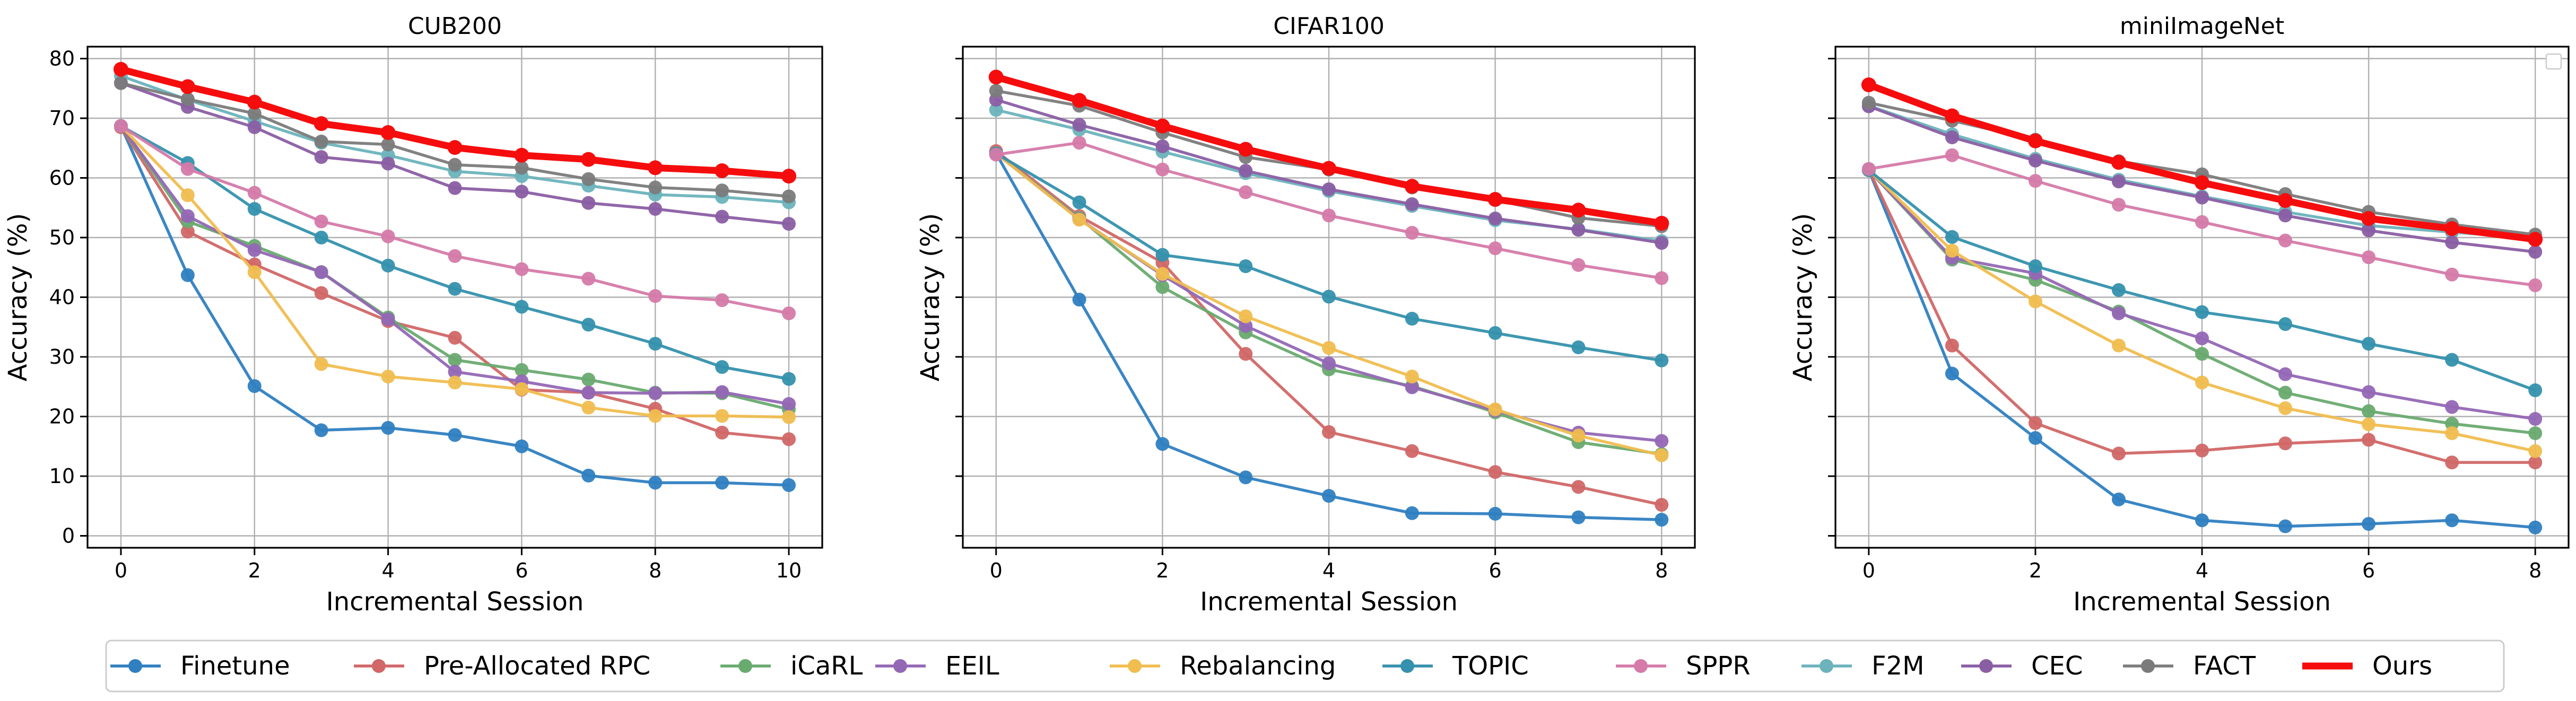  What do you see at coordinates (455, 219) in the screenshot?
I see `series-sppr` at bounding box center [455, 219].